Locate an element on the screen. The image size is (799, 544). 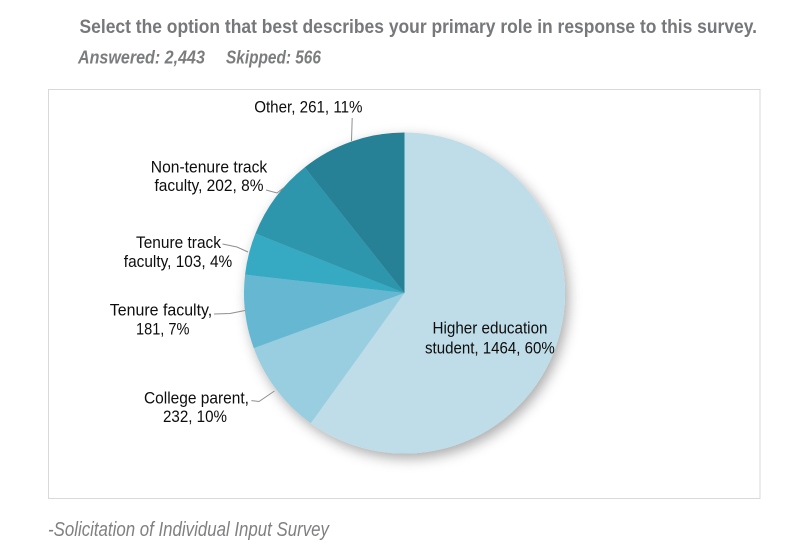
svg-text: student, 1464, 60% is located at coordinates (490, 347).